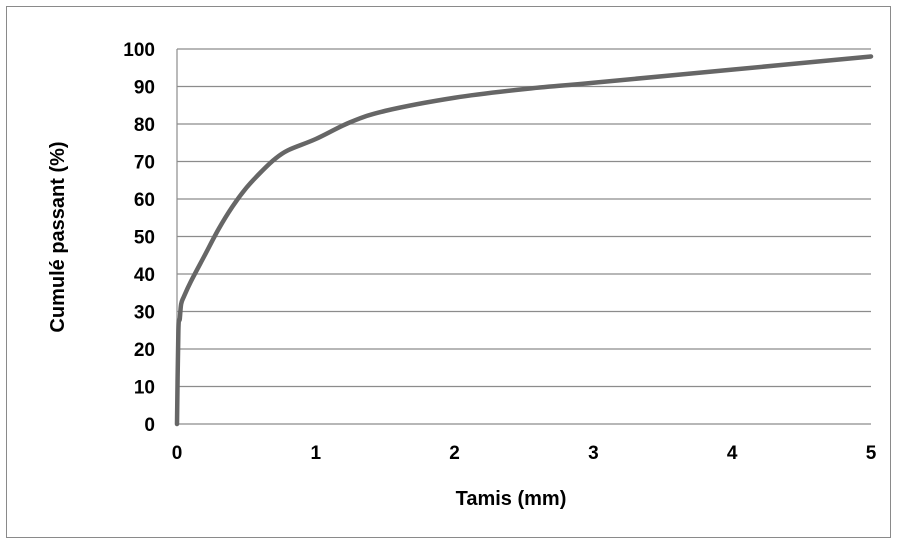 This screenshot has height=544, width=901. What do you see at coordinates (144, 125) in the screenshot?
I see `y-tick-label: 80` at bounding box center [144, 125].